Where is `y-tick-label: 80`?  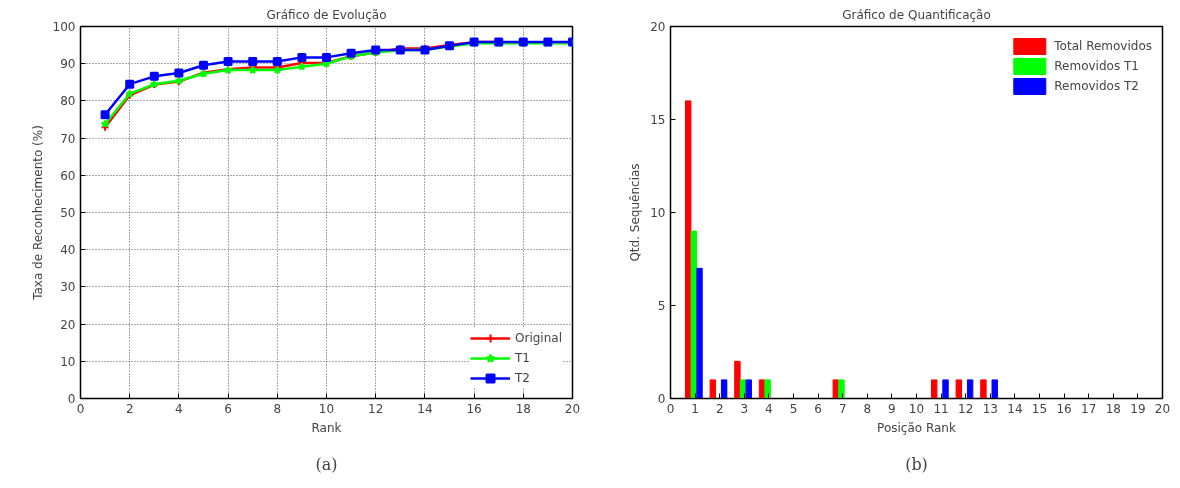 y-tick-label: 80 is located at coordinates (68, 101).